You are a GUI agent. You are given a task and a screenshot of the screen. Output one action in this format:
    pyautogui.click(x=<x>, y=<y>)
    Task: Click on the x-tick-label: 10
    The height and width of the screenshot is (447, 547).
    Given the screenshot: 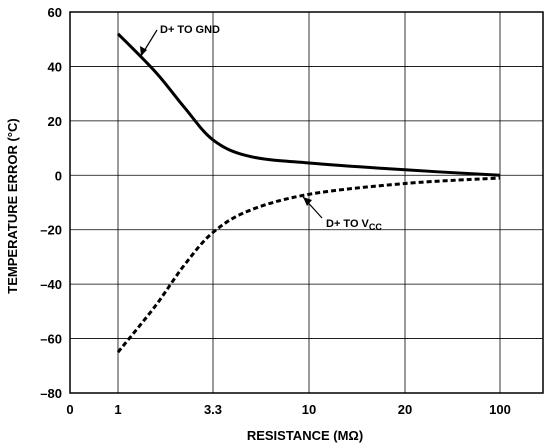 What is the action you would take?
    pyautogui.click(x=309, y=409)
    